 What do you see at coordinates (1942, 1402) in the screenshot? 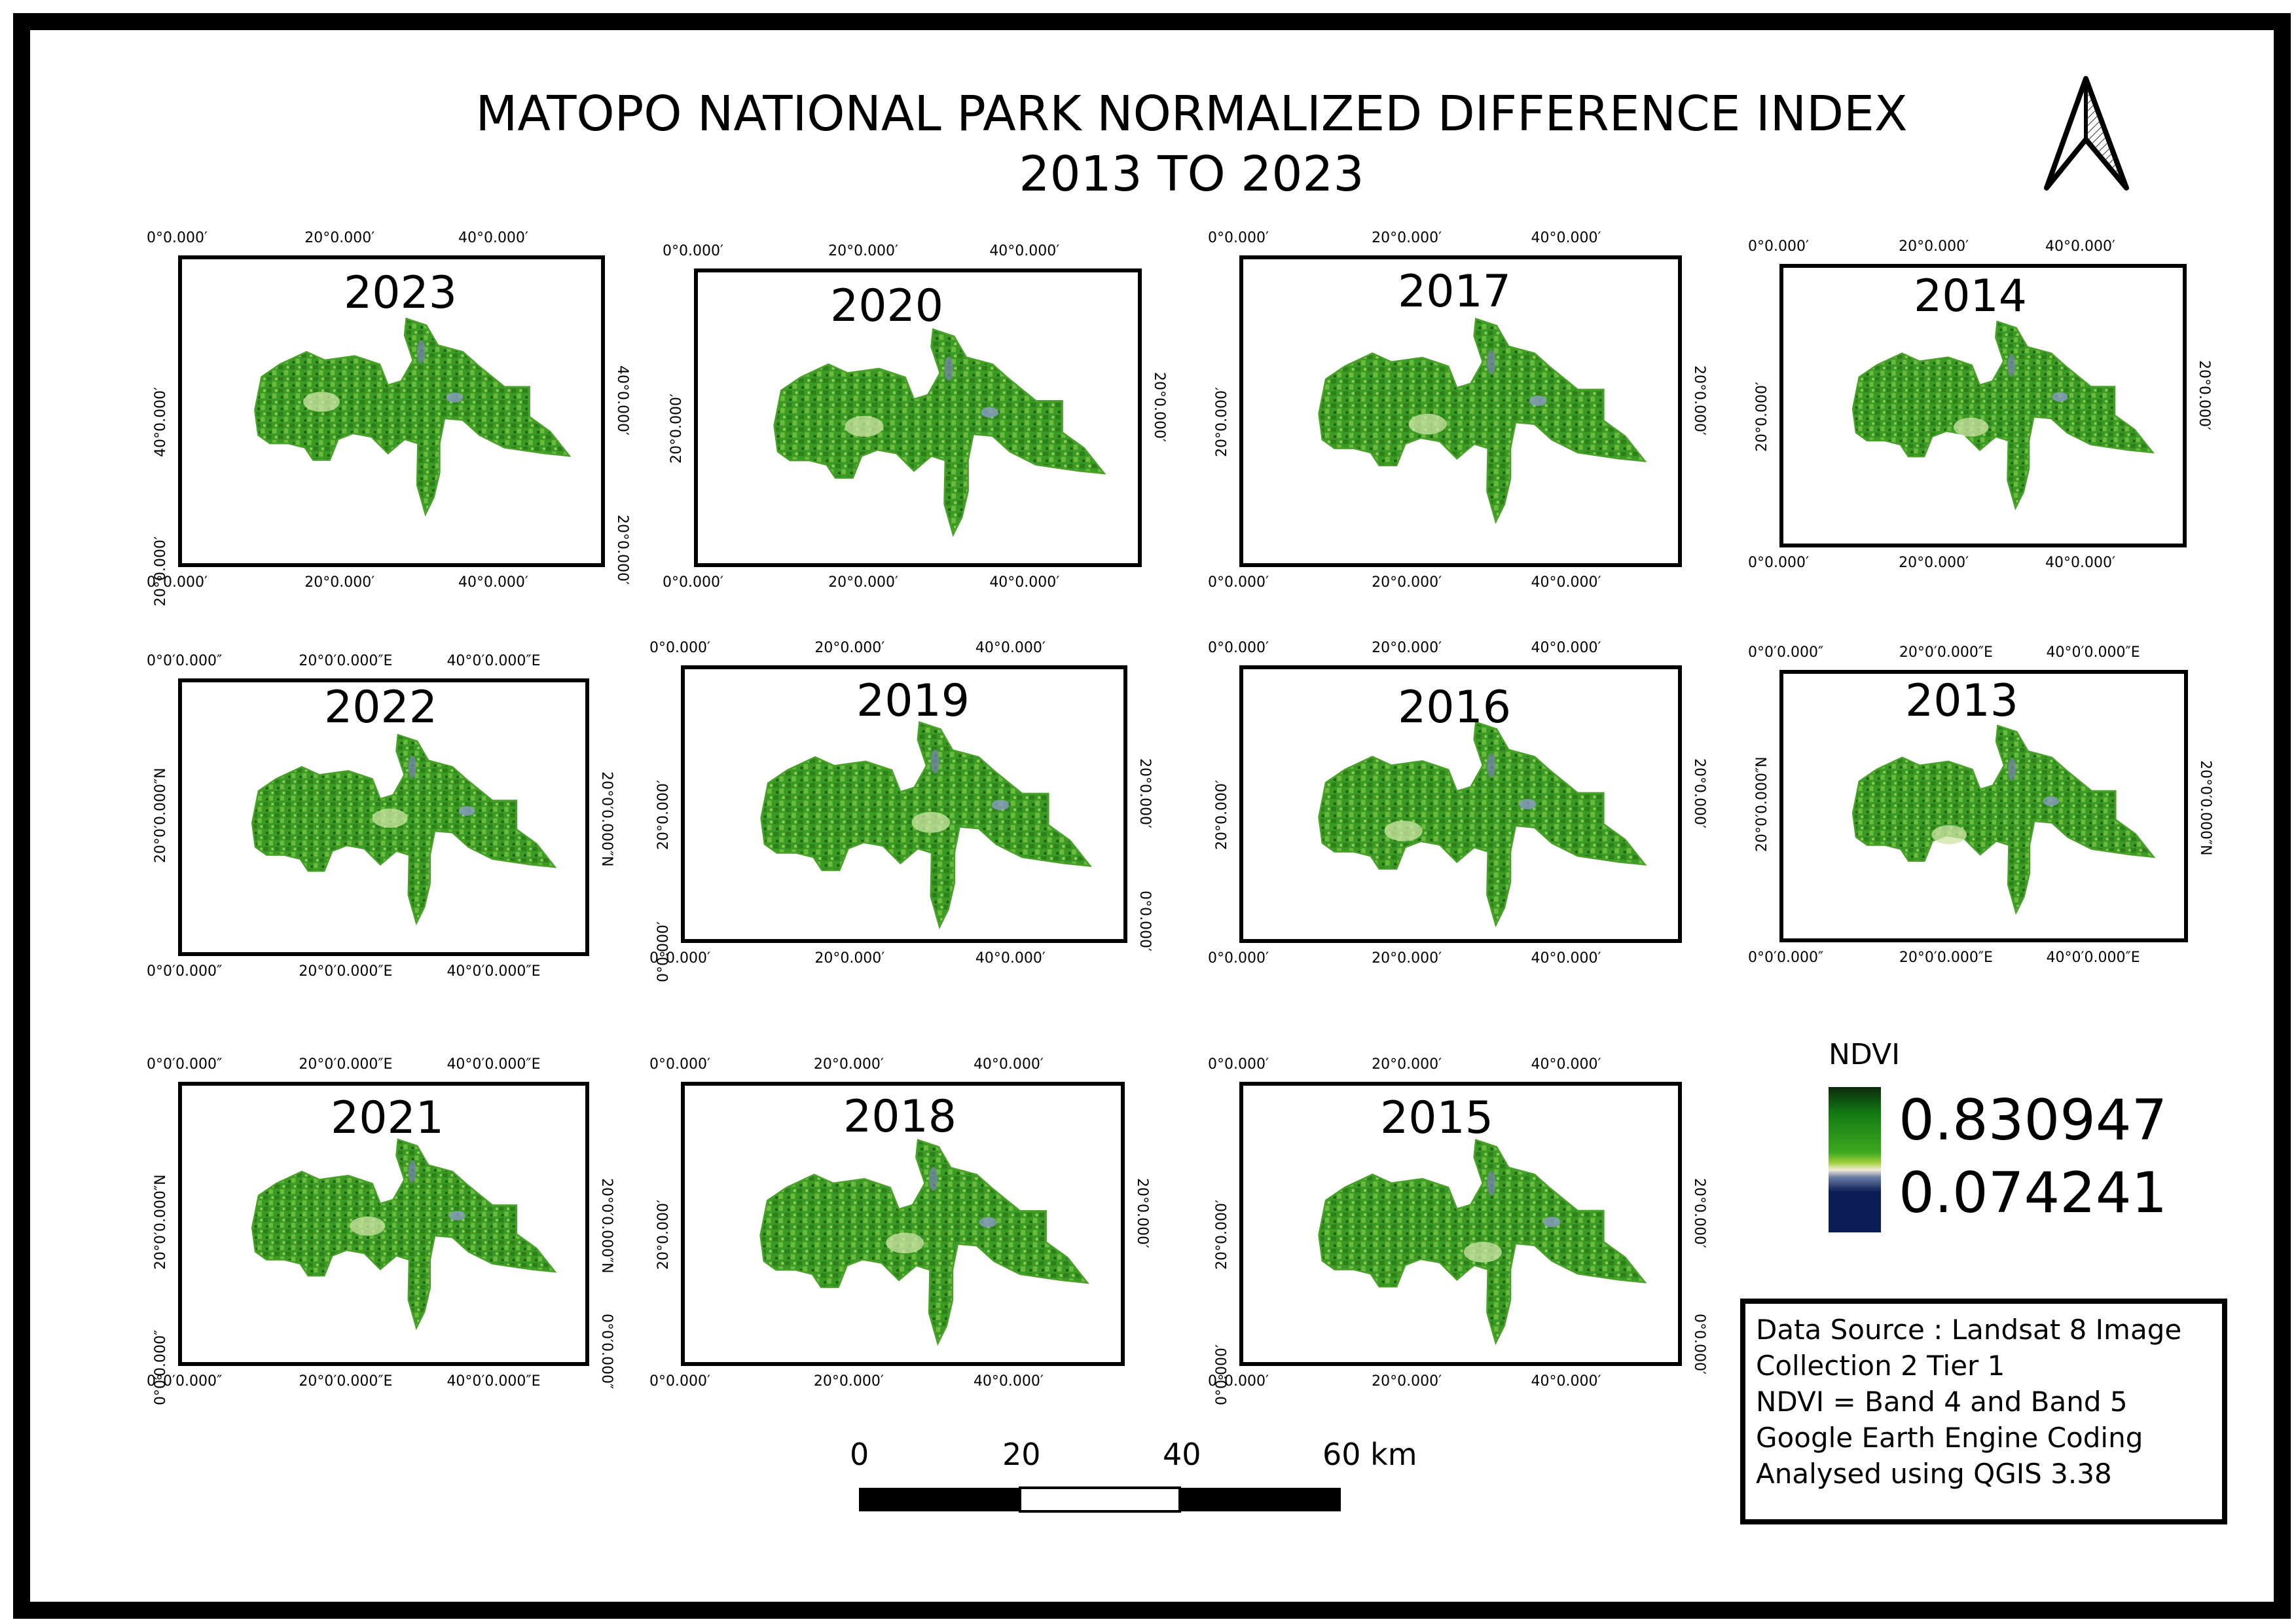
I see `info-line-3: NDVI = Band 4 and Band 5` at bounding box center [1942, 1402].